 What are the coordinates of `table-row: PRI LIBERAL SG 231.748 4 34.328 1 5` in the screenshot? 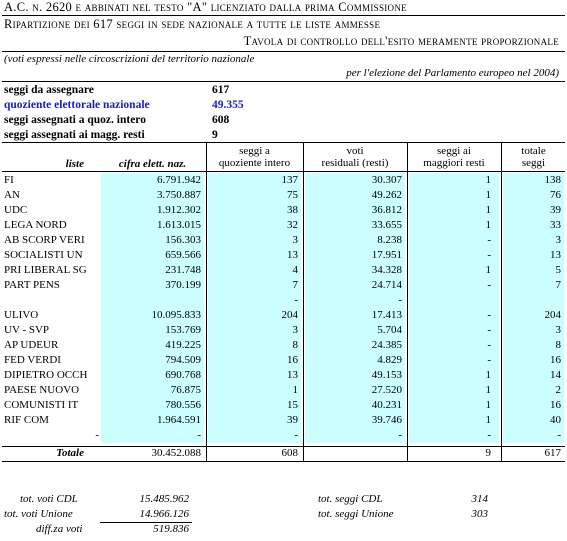 It's located at (283, 270).